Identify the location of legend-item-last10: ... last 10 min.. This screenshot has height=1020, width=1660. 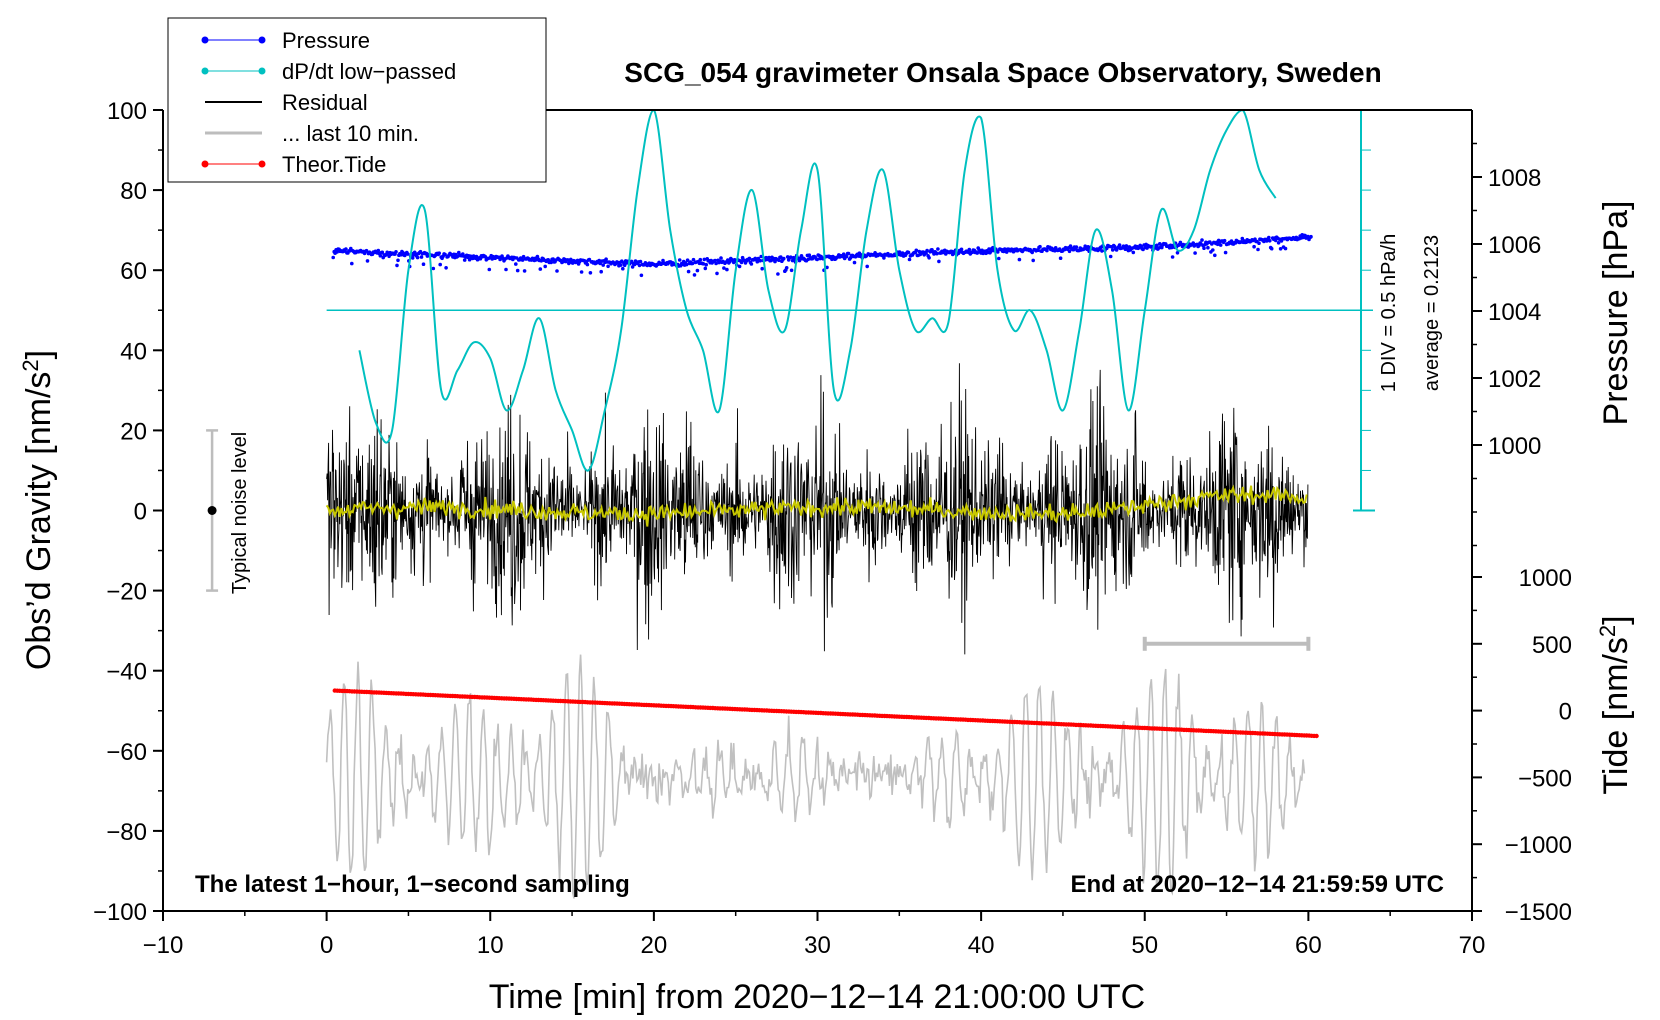
(312, 133).